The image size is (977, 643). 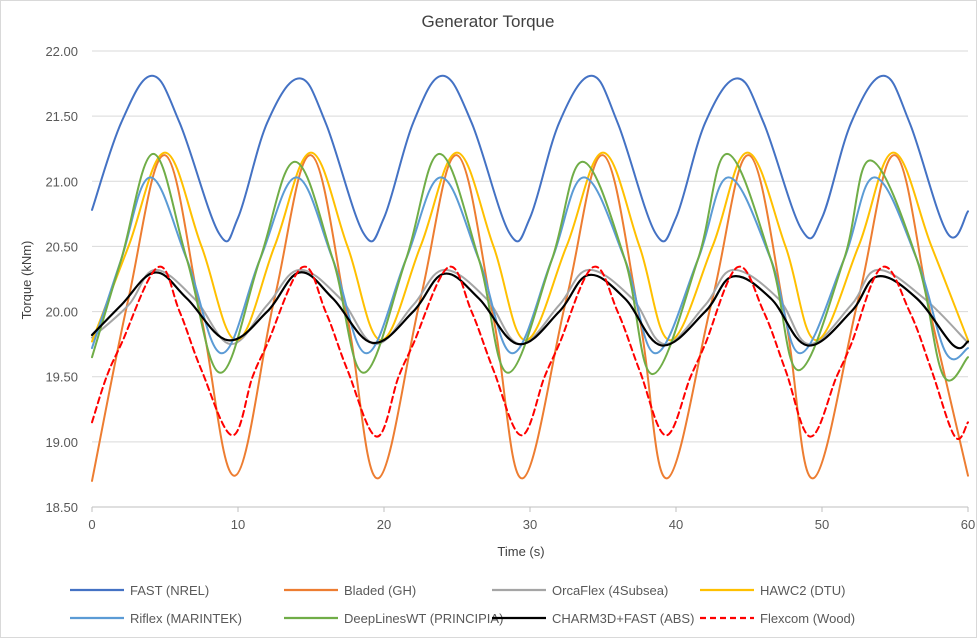 I want to click on legend-label: HAWC2 (DTU), so click(x=802, y=590).